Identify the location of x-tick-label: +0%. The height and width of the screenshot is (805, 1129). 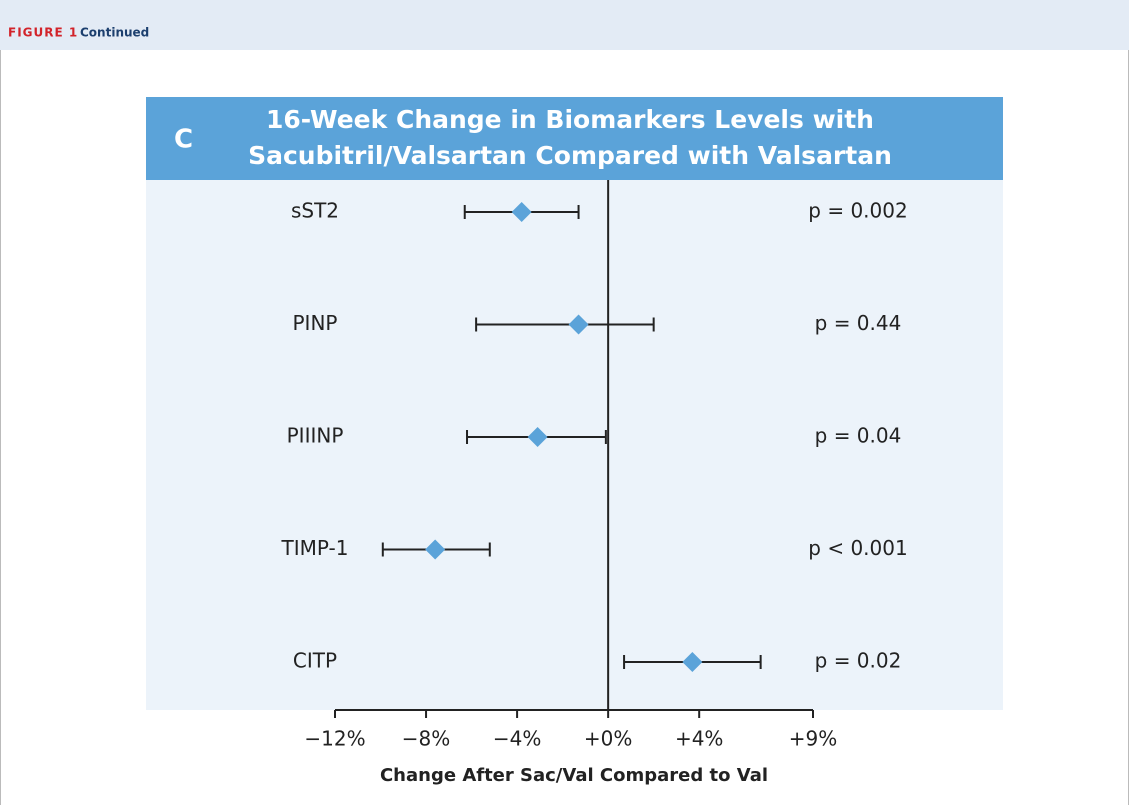
(608, 739).